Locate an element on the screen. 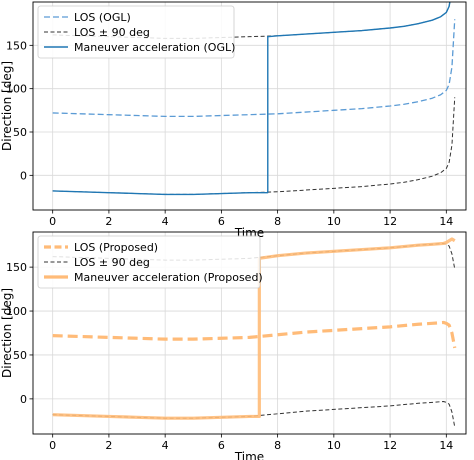 Image resolution: width=474 pixels, height=460 pixels. x-axis-label: Time is located at coordinates (249, 455).